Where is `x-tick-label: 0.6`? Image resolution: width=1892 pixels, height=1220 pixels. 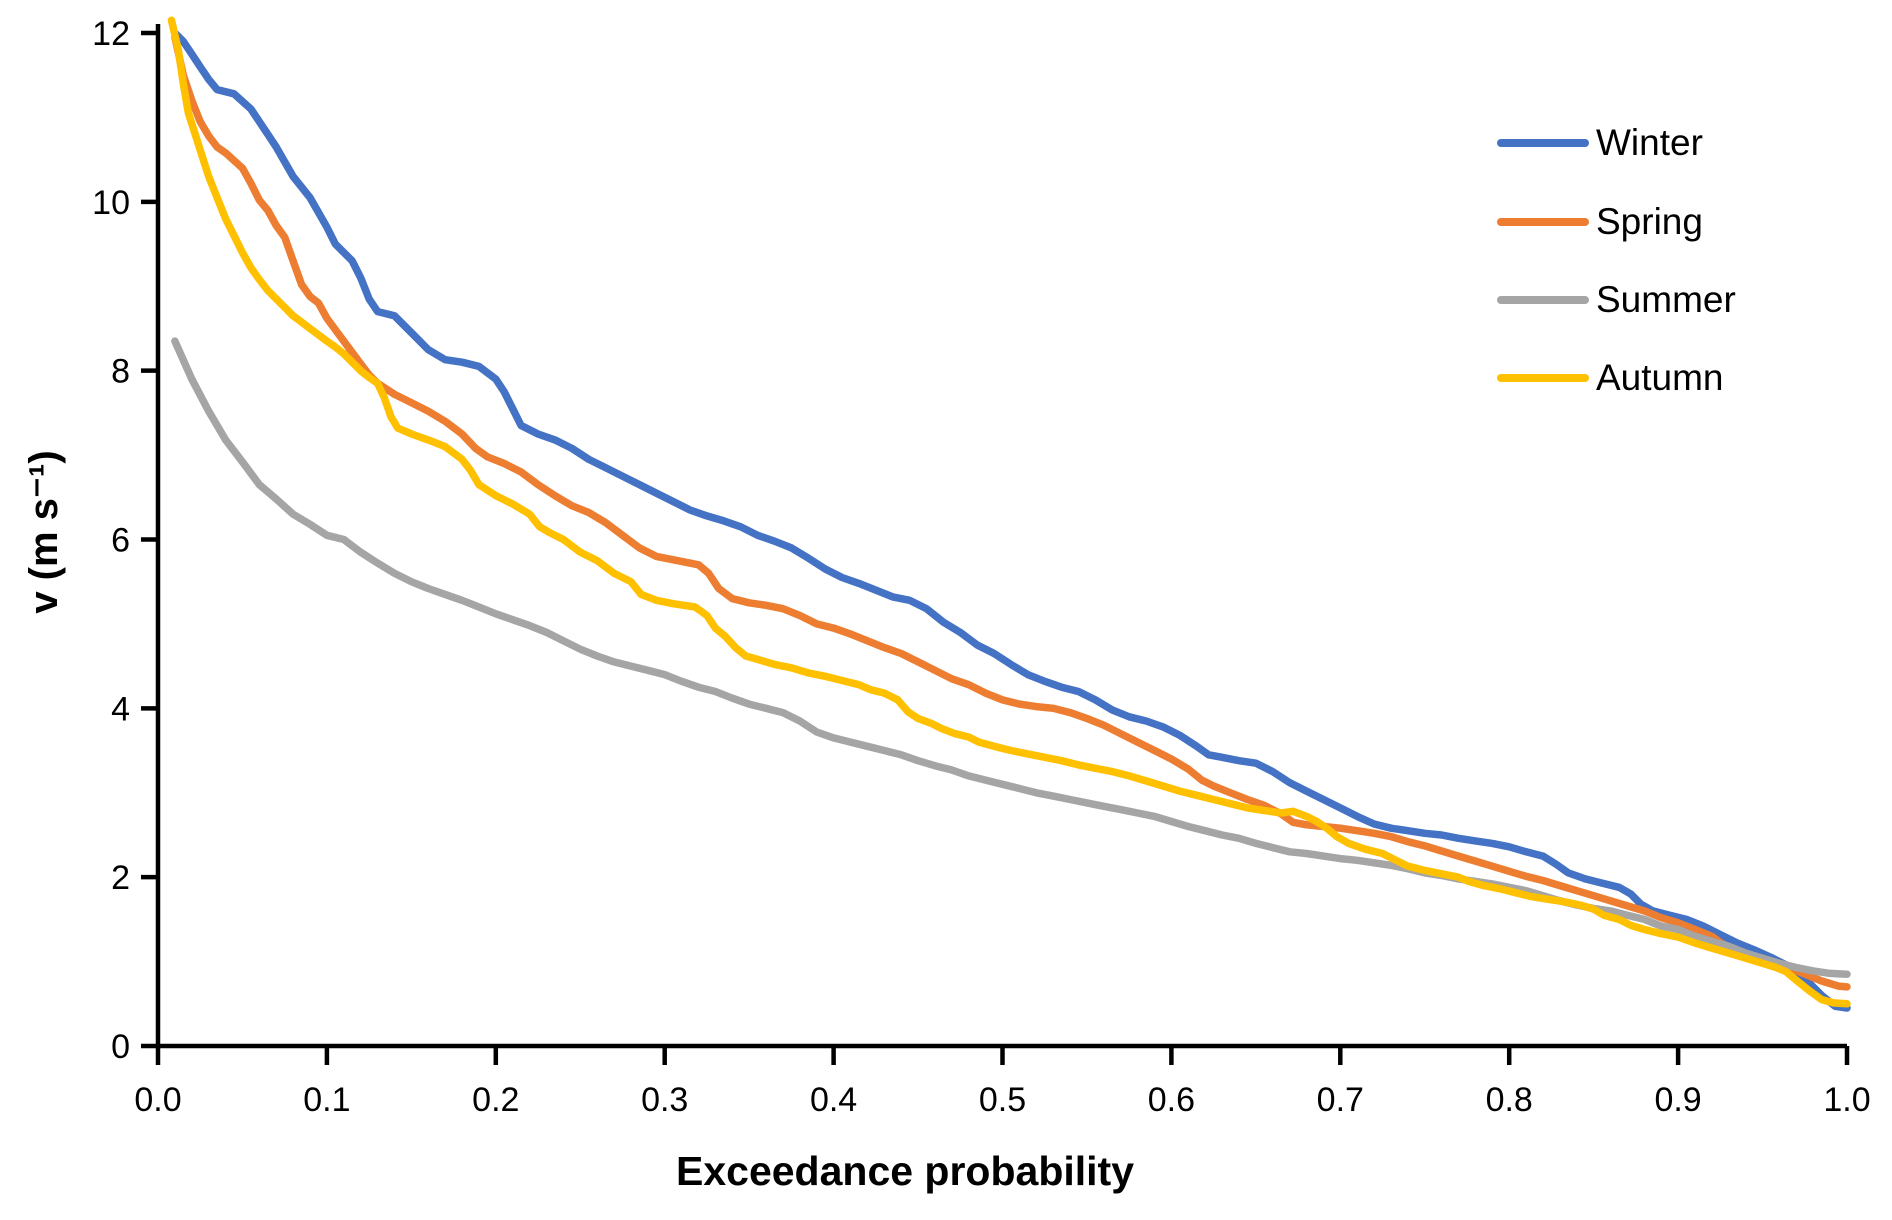
x-tick-label: 0.6 is located at coordinates (1171, 1100).